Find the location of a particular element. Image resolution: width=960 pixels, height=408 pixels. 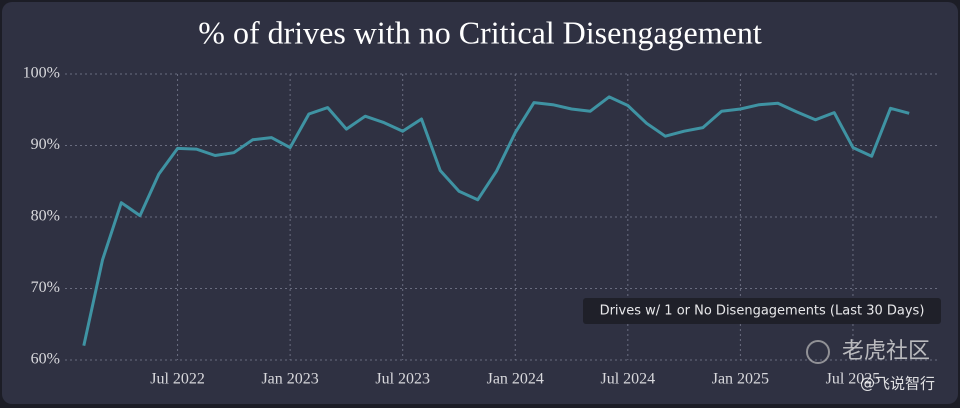

y-tick-label: 70% is located at coordinates (45, 287).